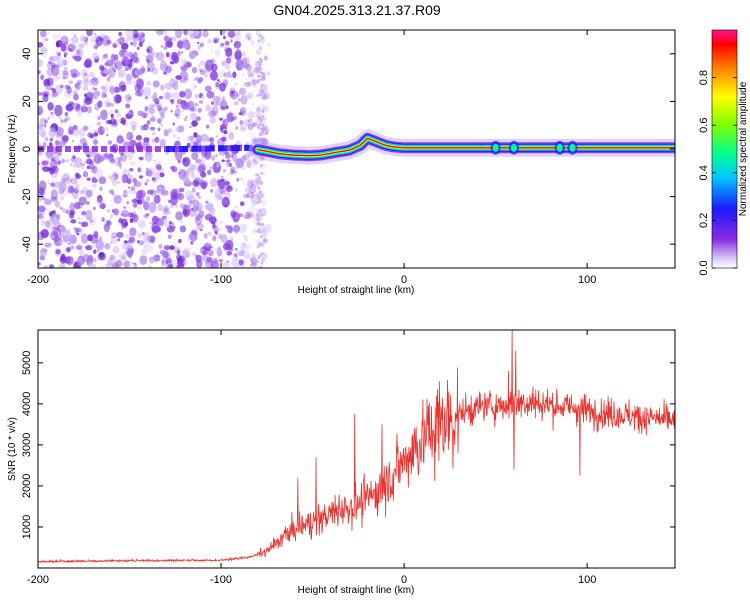 This screenshot has width=750, height=600. Describe the element at coordinates (572, 147) in the screenshot. I see `ridge-blob` at that location.